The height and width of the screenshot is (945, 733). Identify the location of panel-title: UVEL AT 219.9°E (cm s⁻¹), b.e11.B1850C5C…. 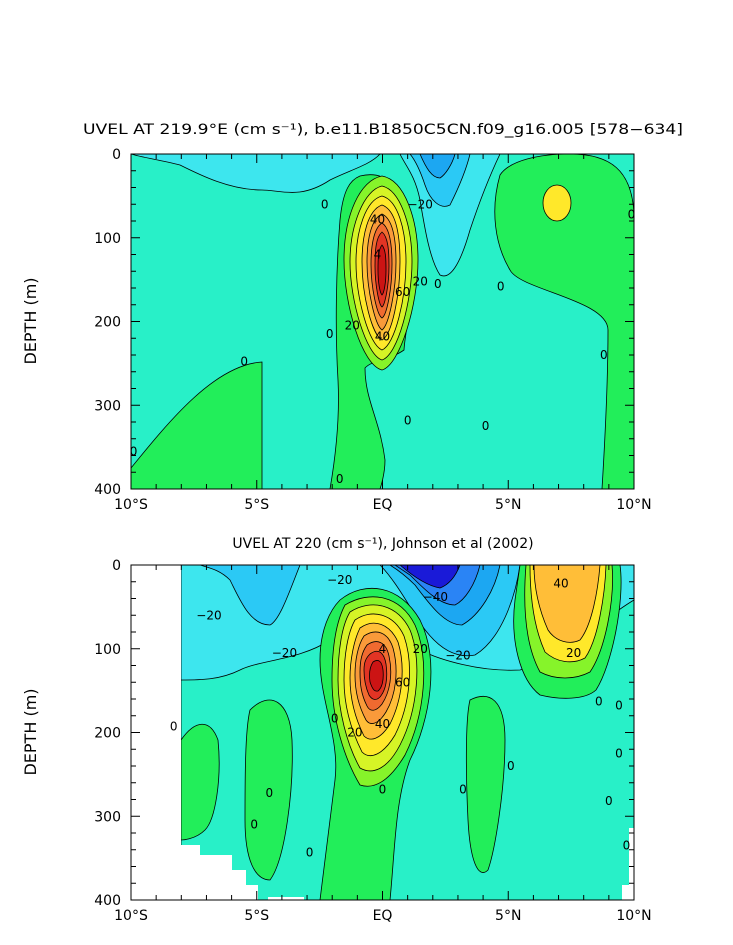
(383, 130).